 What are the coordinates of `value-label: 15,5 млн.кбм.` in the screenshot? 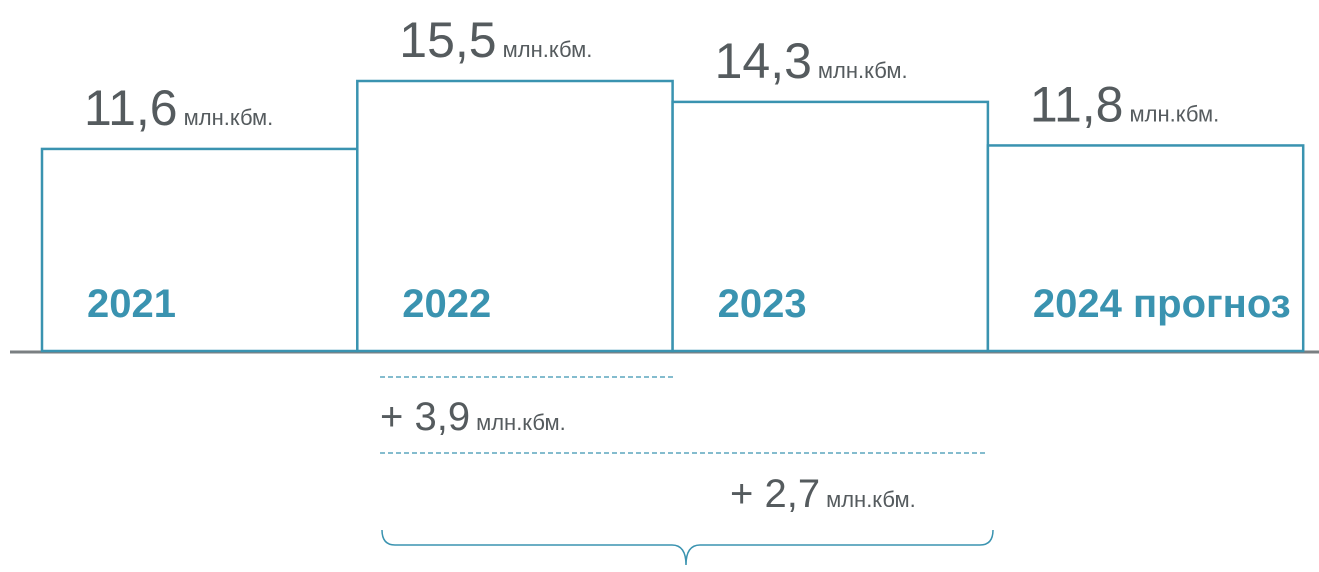 It's located at (495, 40).